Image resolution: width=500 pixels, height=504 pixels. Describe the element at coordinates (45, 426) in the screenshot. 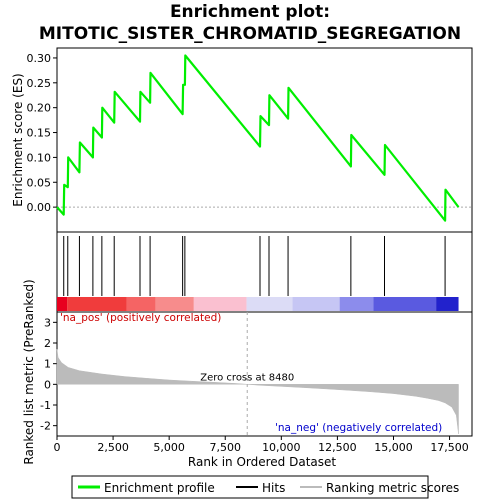

I see `metric-y-tick-label: -2` at that location.